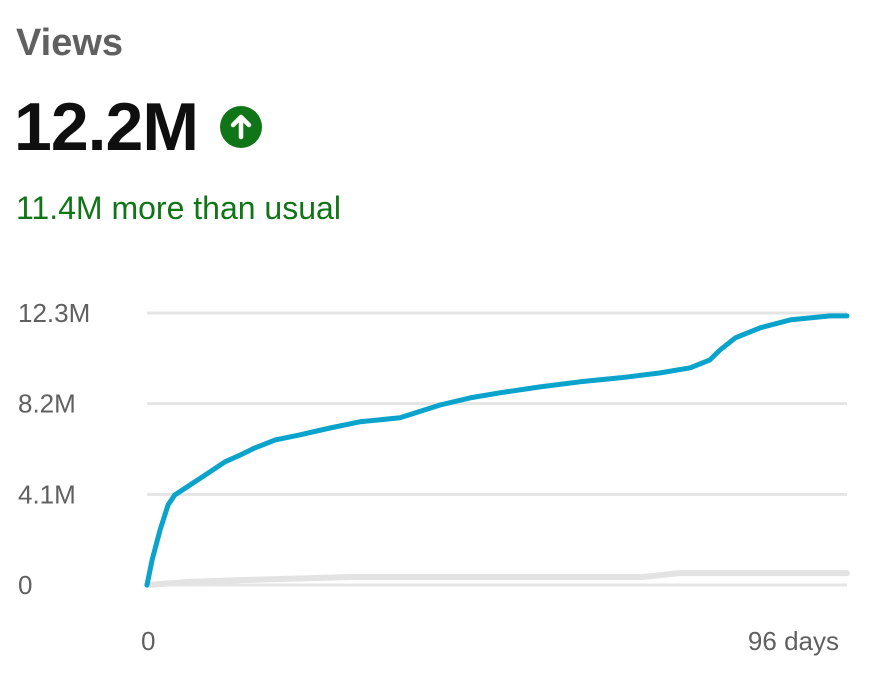 Image resolution: width=874 pixels, height=700 pixels. Describe the element at coordinates (148, 641) in the screenshot. I see `x-tick-label: 0` at that location.